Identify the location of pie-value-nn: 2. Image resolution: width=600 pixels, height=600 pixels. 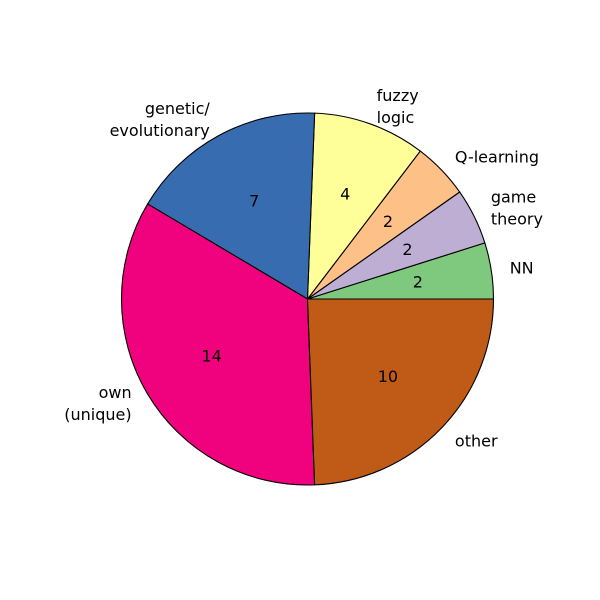
(418, 281).